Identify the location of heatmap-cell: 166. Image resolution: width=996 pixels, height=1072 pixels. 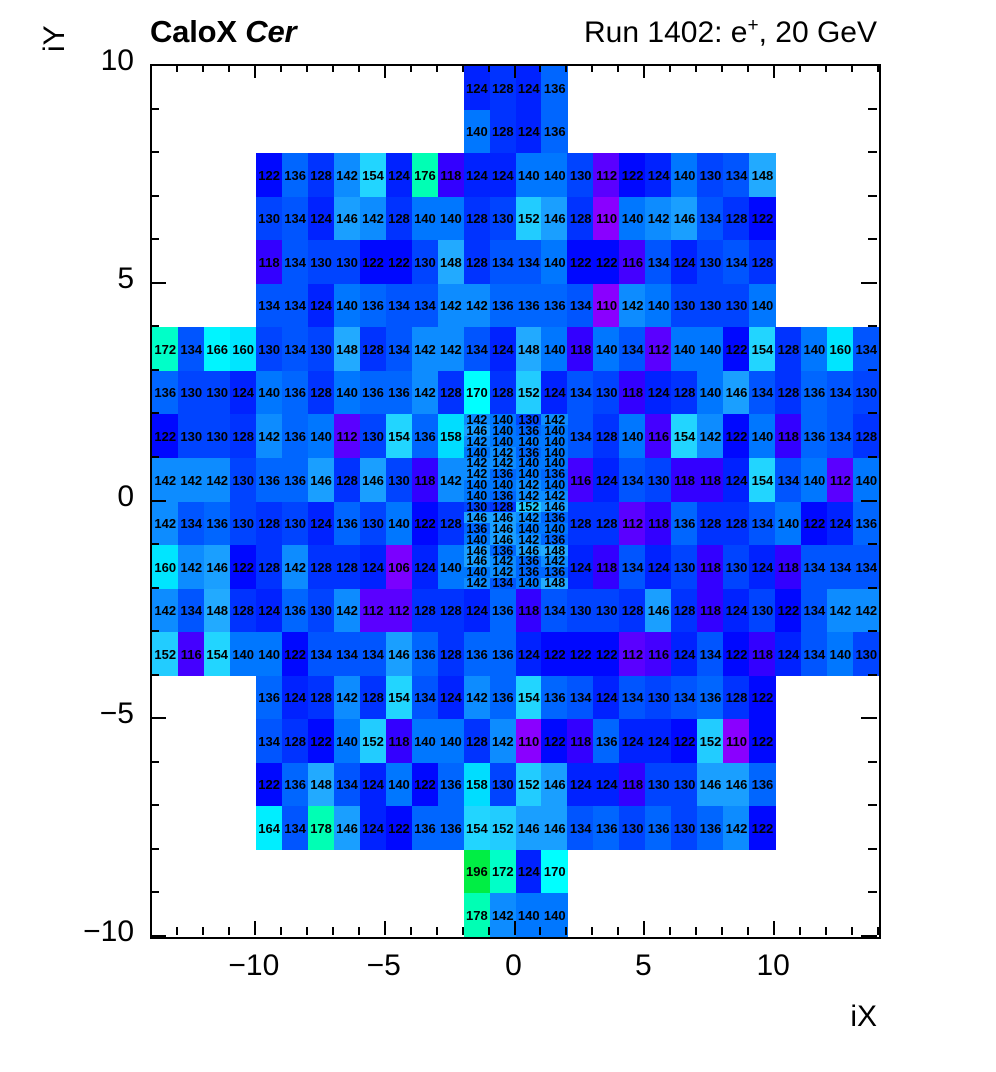
(217, 349).